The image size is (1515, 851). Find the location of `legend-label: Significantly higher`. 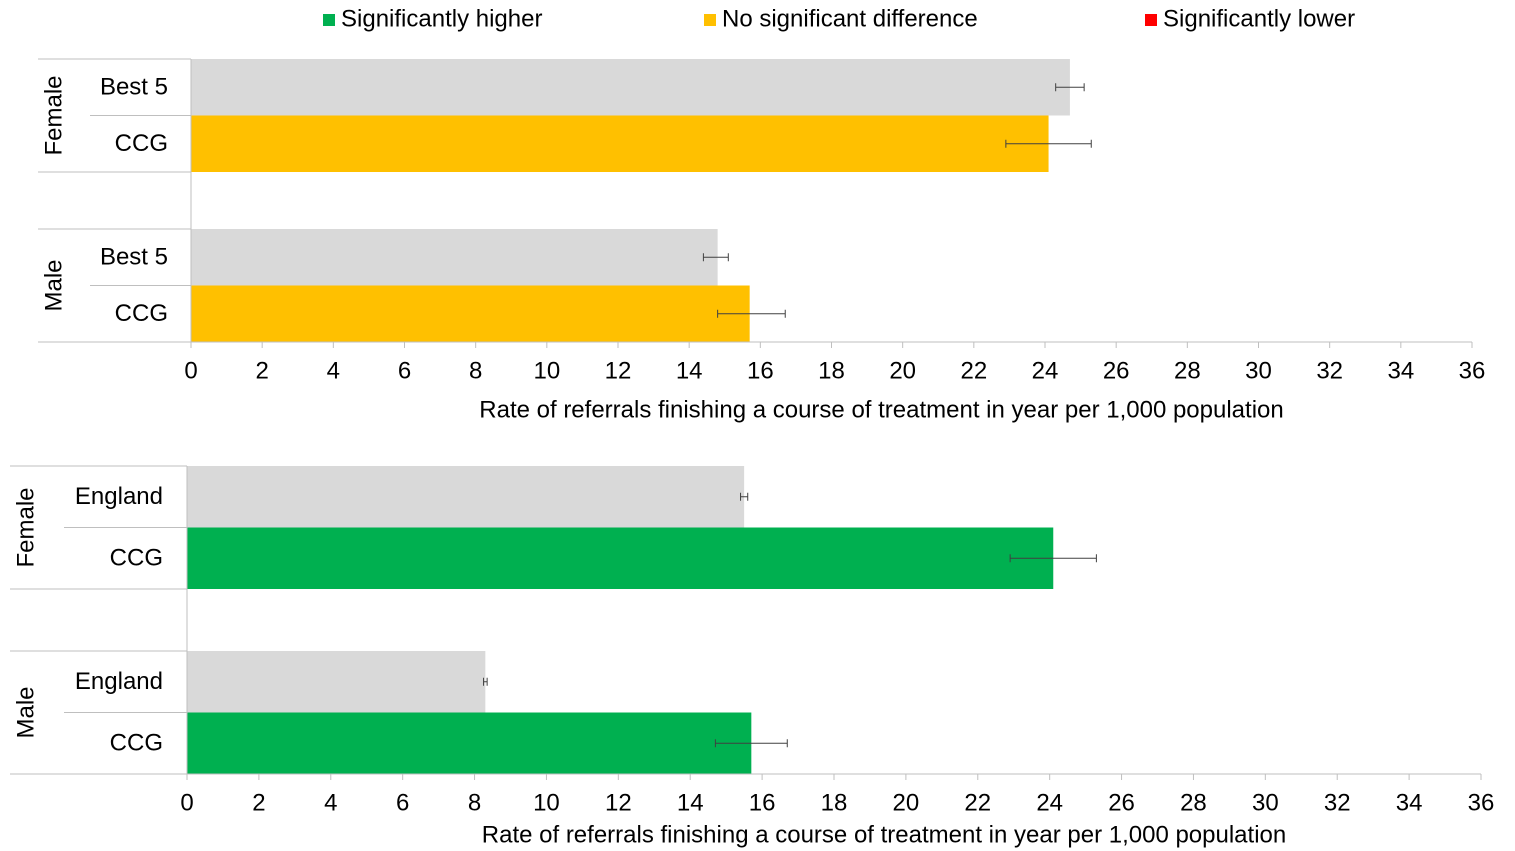

legend-label: Significantly higher is located at coordinates (441, 18).